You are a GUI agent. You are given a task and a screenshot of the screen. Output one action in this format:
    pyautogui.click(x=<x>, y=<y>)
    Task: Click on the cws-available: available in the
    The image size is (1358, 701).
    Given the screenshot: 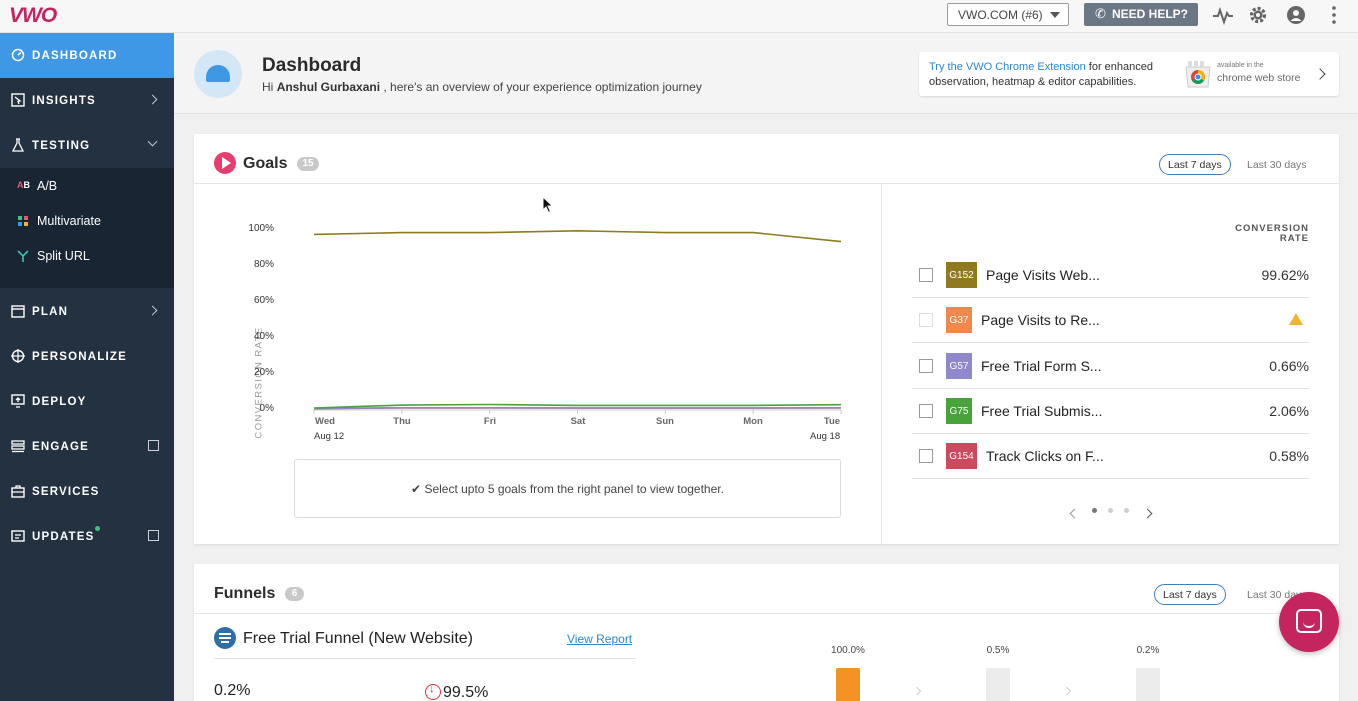 What is the action you would take?
    pyautogui.click(x=1240, y=65)
    